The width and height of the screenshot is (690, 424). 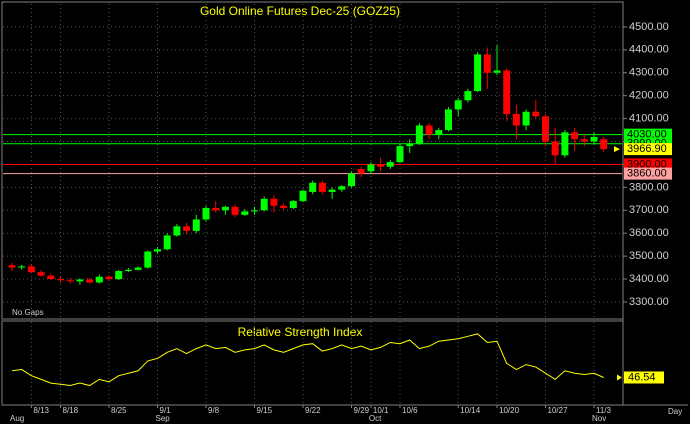 What do you see at coordinates (470, 410) in the screenshot?
I see `x-tick-label: 10/14` at bounding box center [470, 410].